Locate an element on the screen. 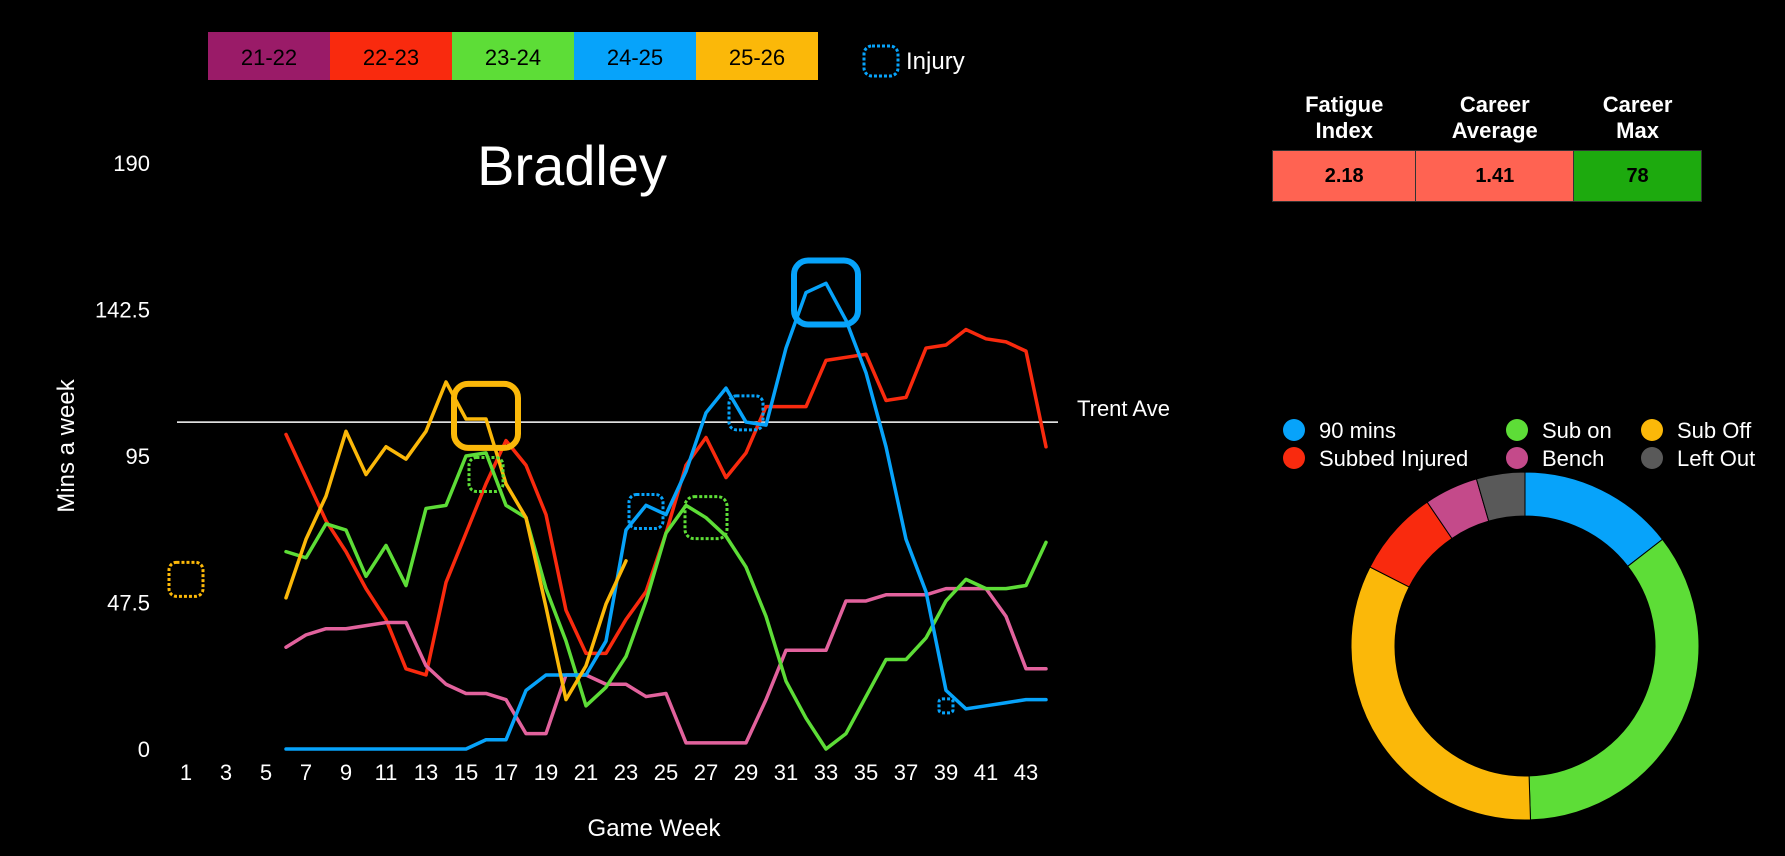 Image resolution: width=1785 pixels, height=856 pixels. y-axis-ticks: 0 47.5 95 142.5 190 is located at coordinates (122, 456).